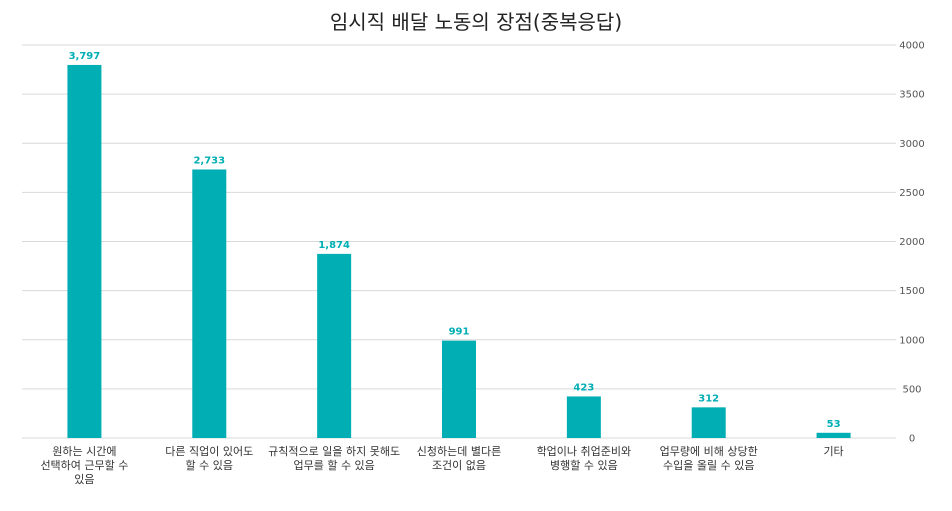 The height and width of the screenshot is (511, 952). What do you see at coordinates (459, 332) in the screenshot?
I see `data-label: 991` at bounding box center [459, 332].